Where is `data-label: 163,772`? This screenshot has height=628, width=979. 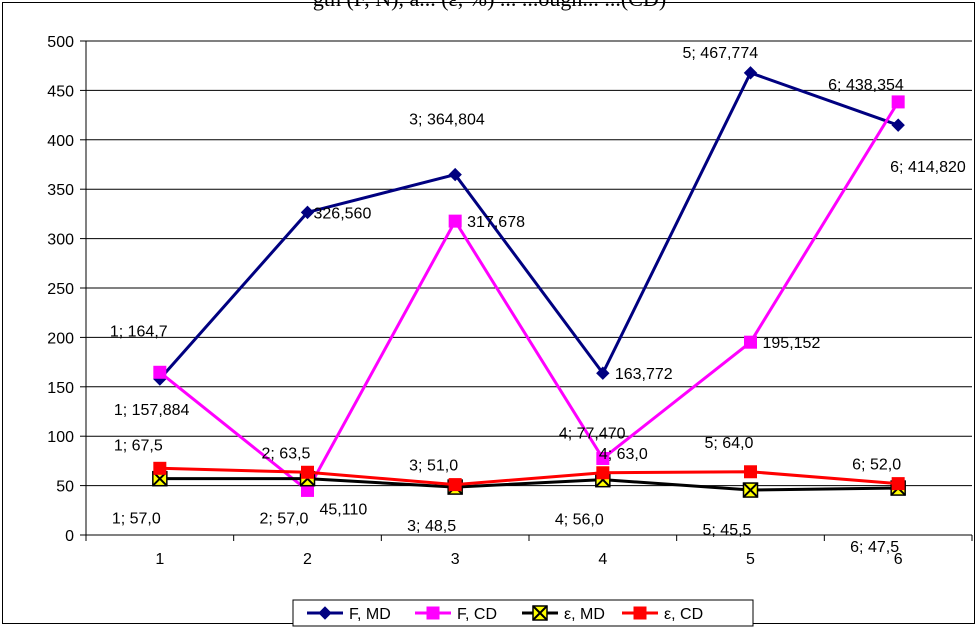 data-label: 163,772 is located at coordinates (644, 374).